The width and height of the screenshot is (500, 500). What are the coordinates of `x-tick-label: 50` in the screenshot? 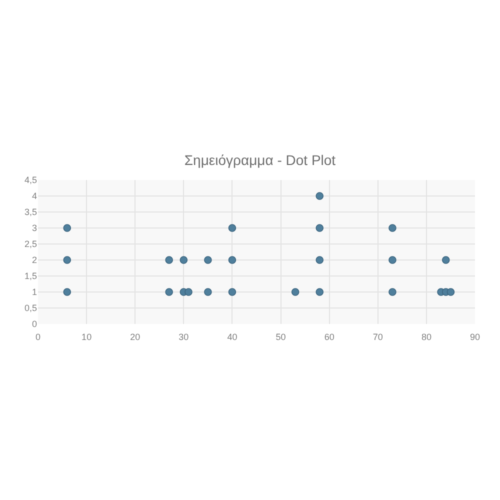 It's located at (281, 337).